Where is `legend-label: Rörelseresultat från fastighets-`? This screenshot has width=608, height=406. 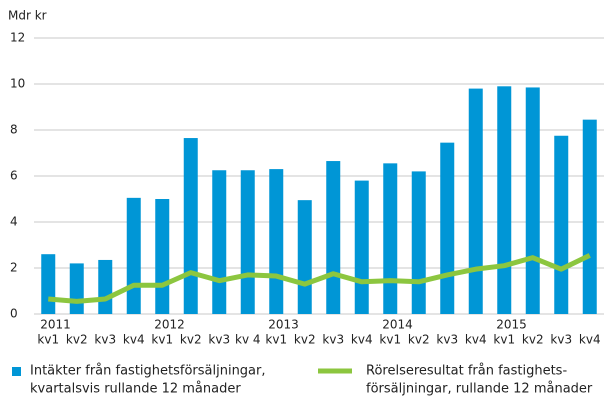
legend-label: Rörelseresultat från fastighets- is located at coordinates (466, 371).